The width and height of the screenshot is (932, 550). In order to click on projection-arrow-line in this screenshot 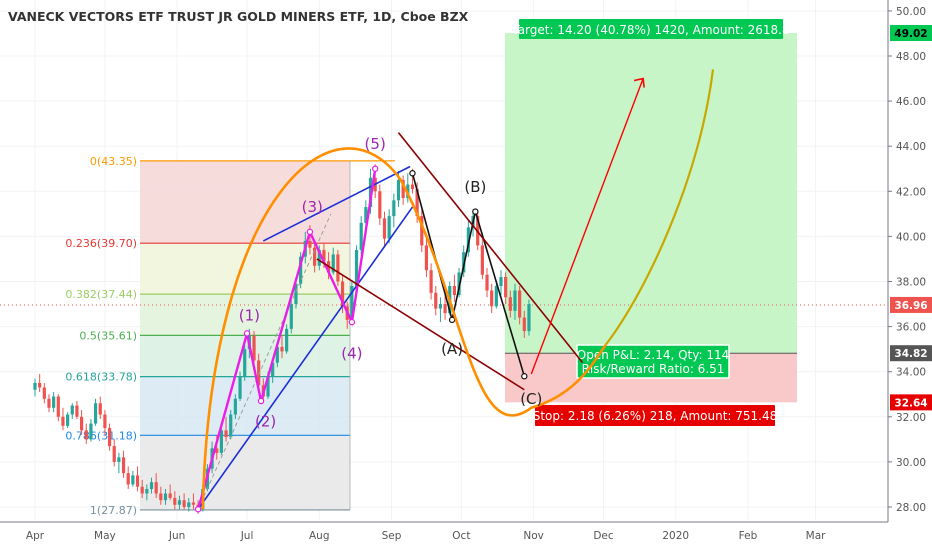, I will do `click(587, 226)`.